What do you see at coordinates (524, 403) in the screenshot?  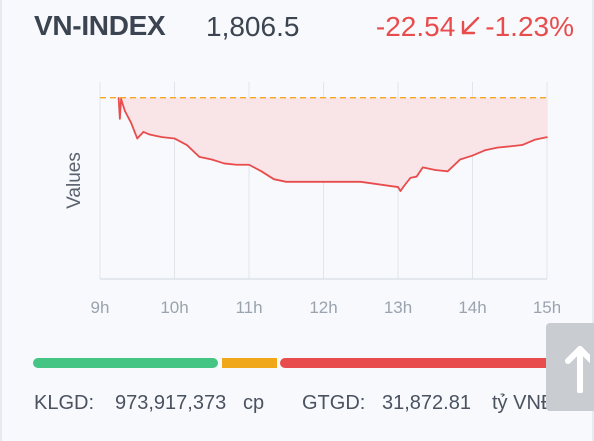 I see `value-unit: tỷ VNĐ` at bounding box center [524, 403].